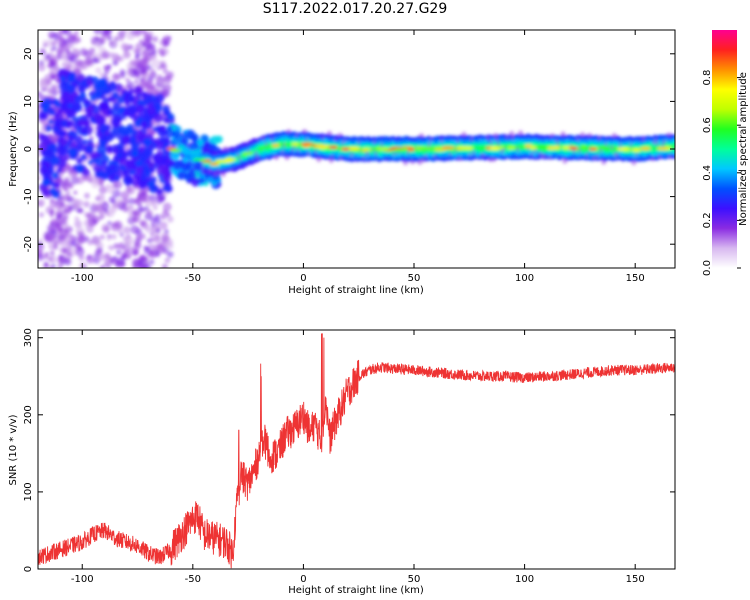 The width and height of the screenshot is (750, 600). What do you see at coordinates (707, 220) in the screenshot?
I see `colorbar-tick-label: 0.2` at bounding box center [707, 220].